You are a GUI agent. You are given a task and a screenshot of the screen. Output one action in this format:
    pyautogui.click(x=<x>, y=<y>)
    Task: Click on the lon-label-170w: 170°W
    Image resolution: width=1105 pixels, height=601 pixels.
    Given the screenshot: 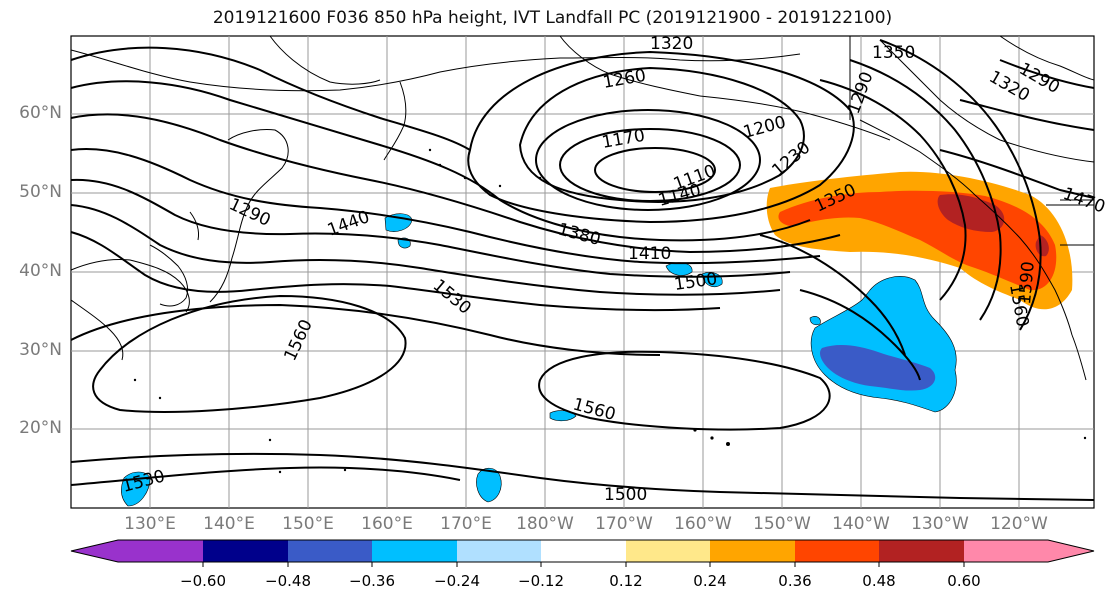 What is the action you would take?
    pyautogui.click(x=624, y=524)
    